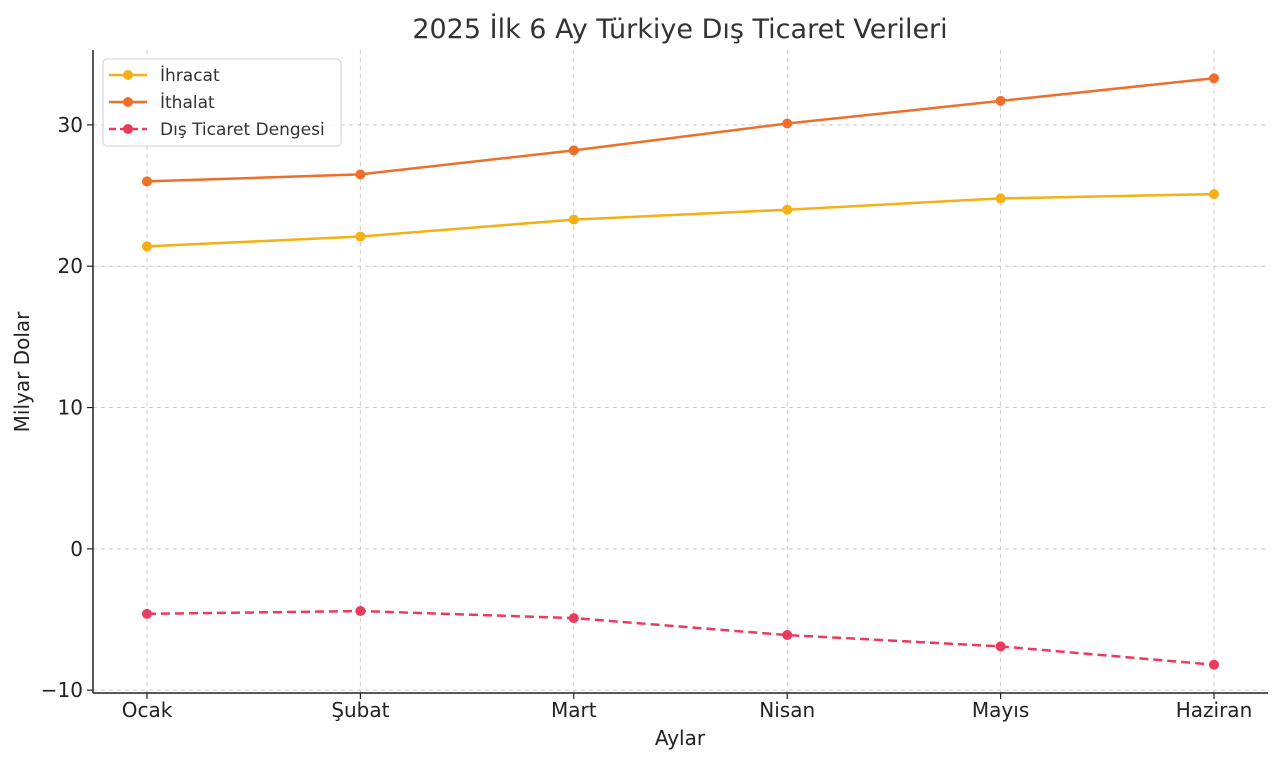 This screenshot has width=1280, height=763. I want to click on legend: İhracat İthalat Dış Ticaret Dengesi, so click(222, 102).